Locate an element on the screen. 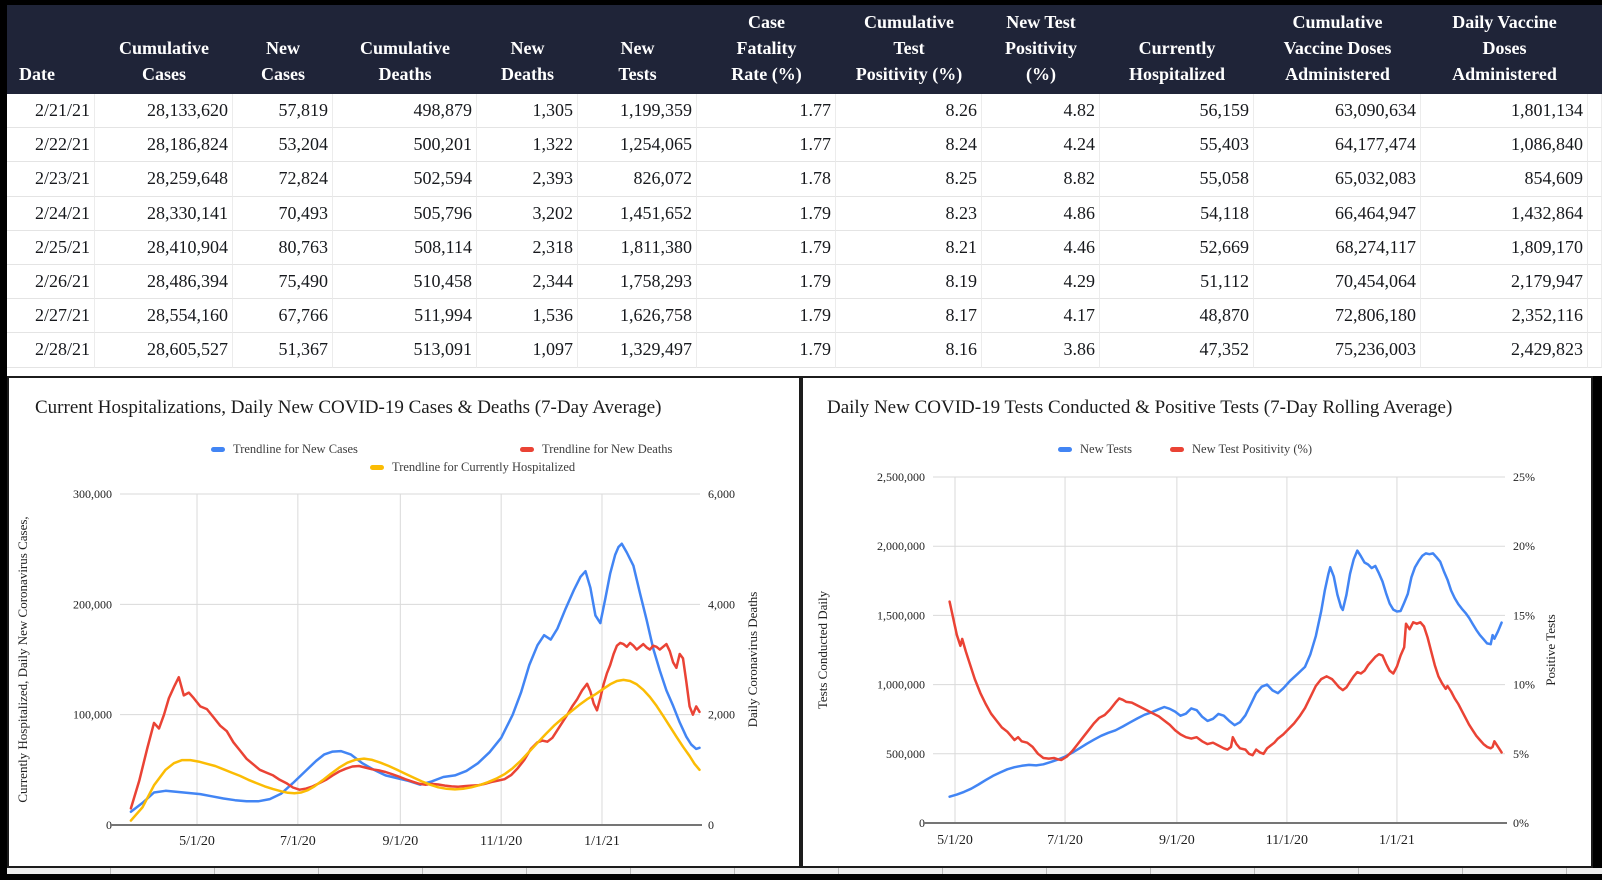  table-cell-new-deaths: 1,305 is located at coordinates (527, 111).